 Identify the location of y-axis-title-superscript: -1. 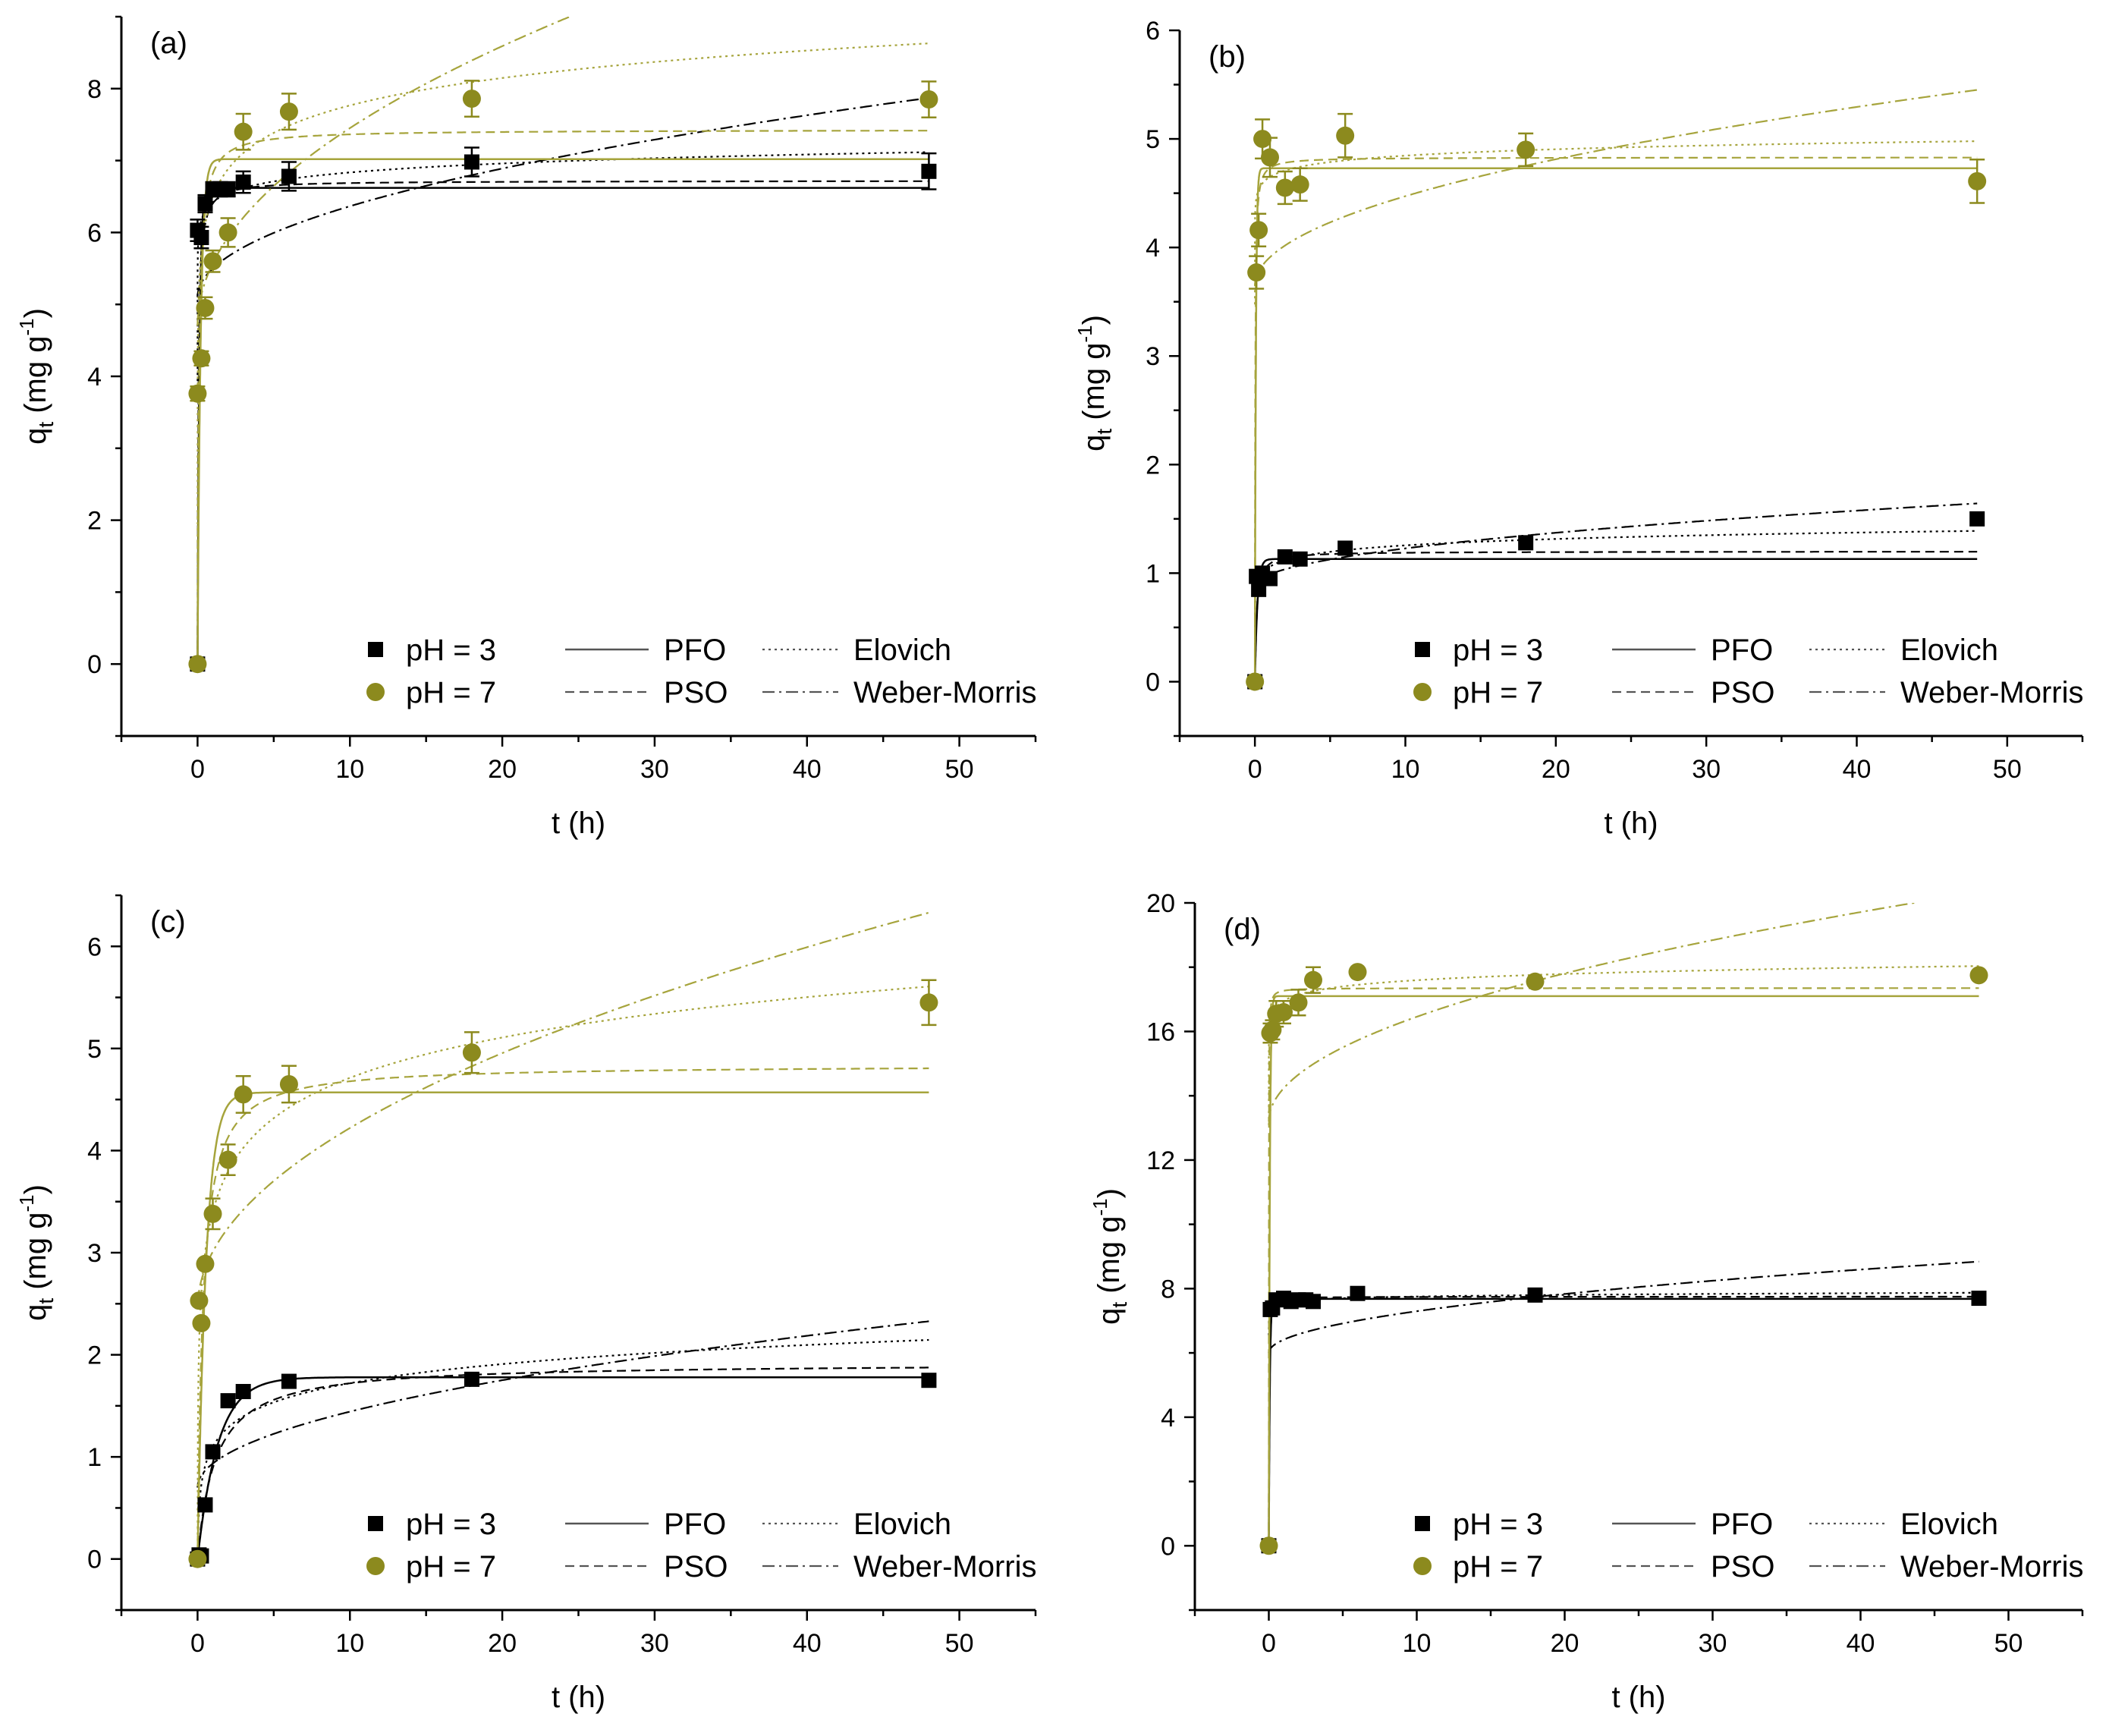
(1100, 1207).